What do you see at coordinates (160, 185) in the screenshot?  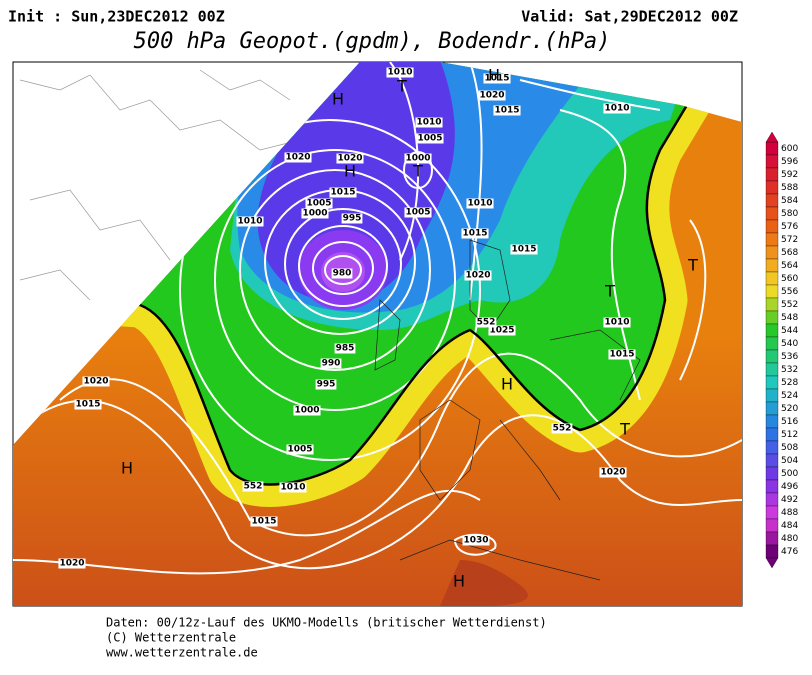 I see `coastlines` at bounding box center [160, 185].